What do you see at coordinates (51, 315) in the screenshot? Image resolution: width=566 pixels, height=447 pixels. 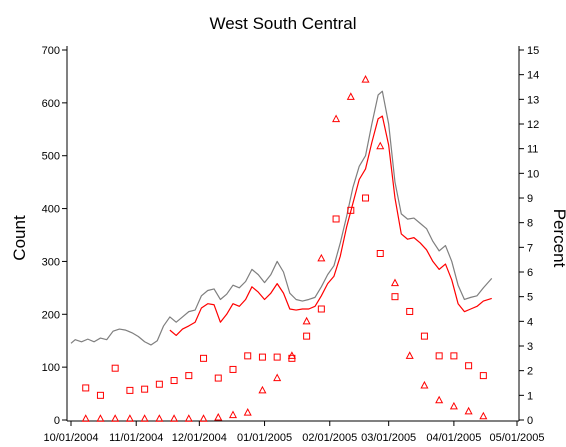 I see `y-tick-label-left: 200` at bounding box center [51, 315].